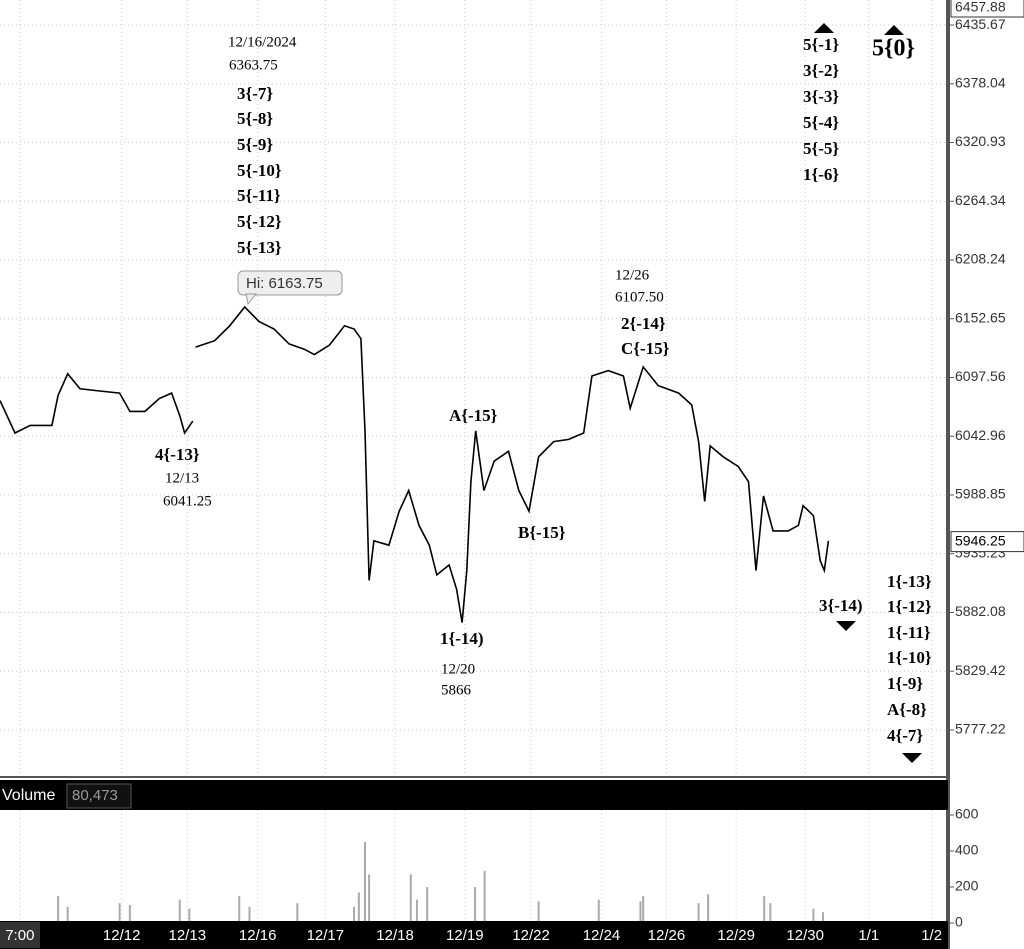 This screenshot has height=949, width=1024. What do you see at coordinates (474, 795) in the screenshot?
I see `volume-header` at bounding box center [474, 795].